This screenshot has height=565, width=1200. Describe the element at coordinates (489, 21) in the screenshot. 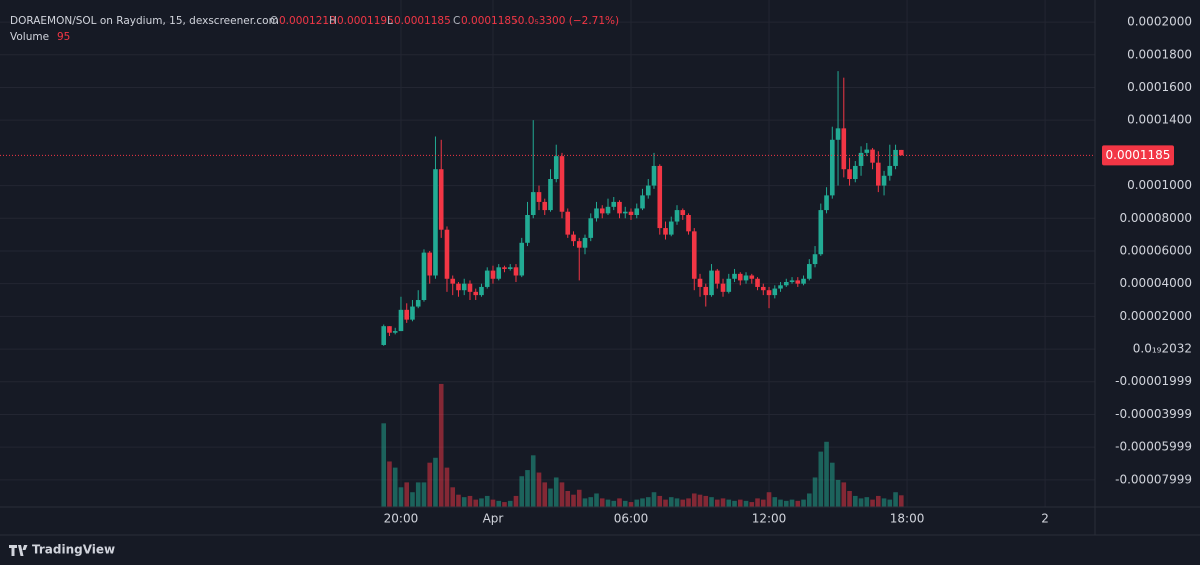

I see `close-value: 0.0001185` at that location.